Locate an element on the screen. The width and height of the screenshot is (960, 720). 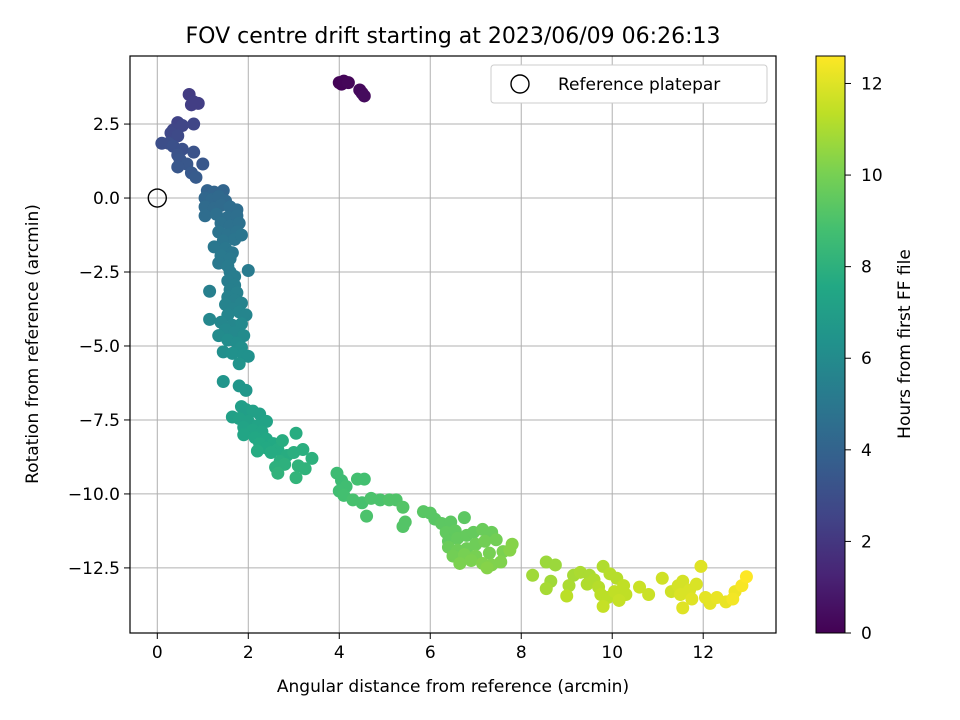
legend: Reference platepar is located at coordinates (629, 84).